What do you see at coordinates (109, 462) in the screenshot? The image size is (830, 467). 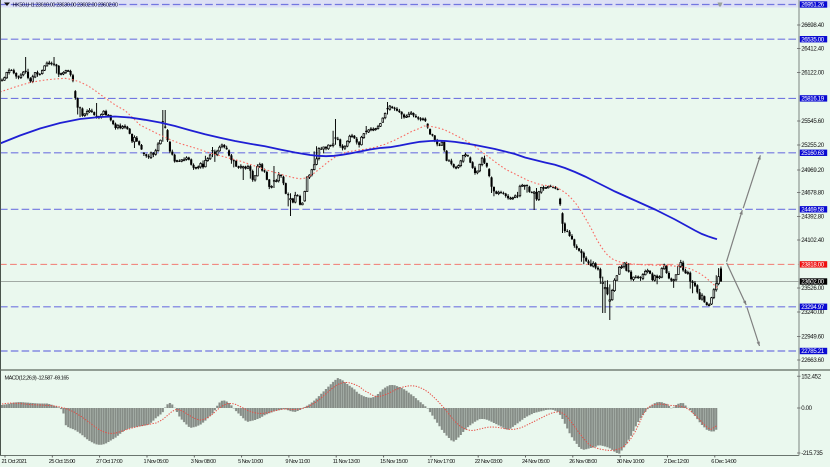 I see `svg-text: 27 Oct 17:00` at bounding box center [109, 462].